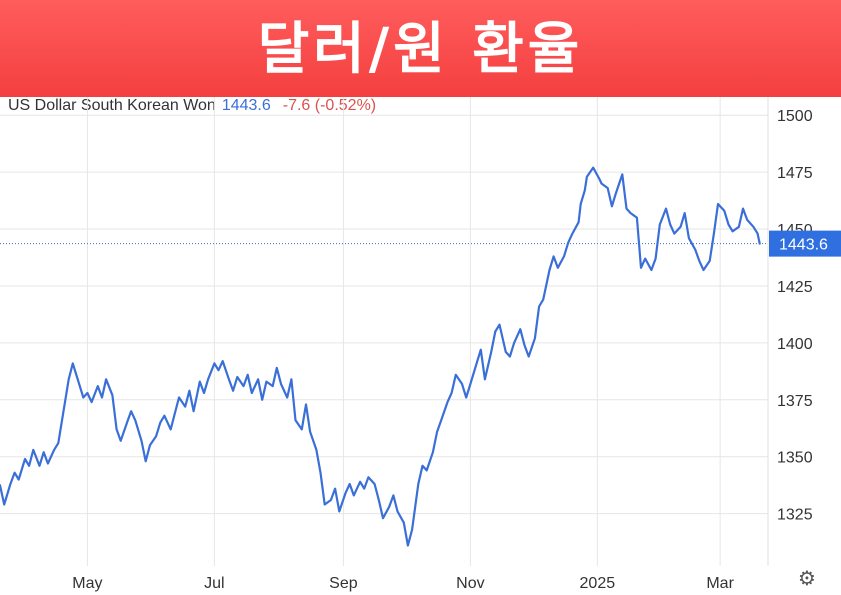 This screenshot has width=841, height=595. Describe the element at coordinates (214, 583) in the screenshot. I see `x-tick-label: Jul` at that location.